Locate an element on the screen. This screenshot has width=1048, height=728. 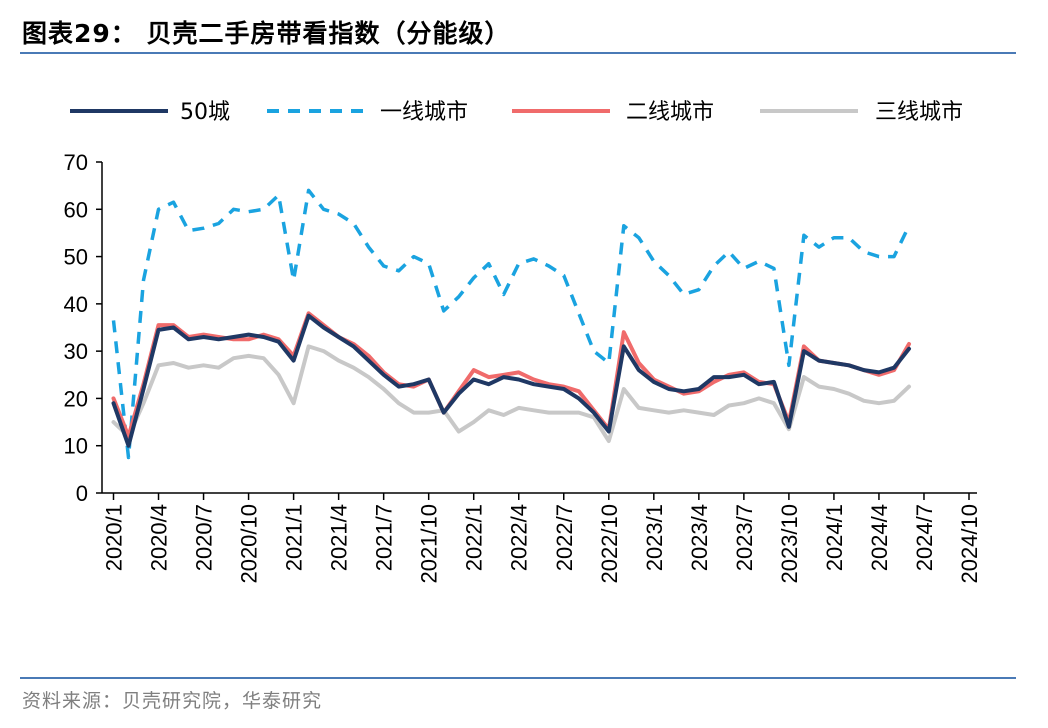
y-tick-label: 40 is located at coordinates (76, 304).